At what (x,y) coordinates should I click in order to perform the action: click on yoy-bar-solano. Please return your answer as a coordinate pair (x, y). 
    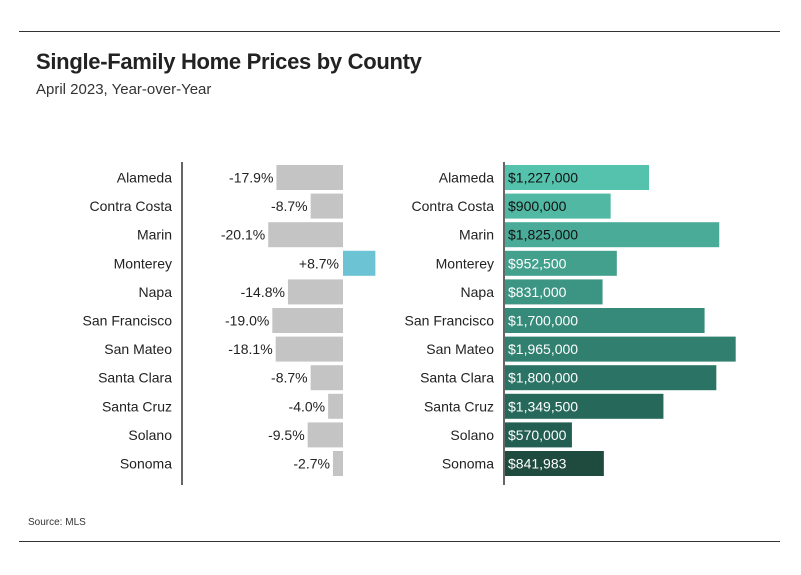
    Looking at the image, I should click on (325, 435).